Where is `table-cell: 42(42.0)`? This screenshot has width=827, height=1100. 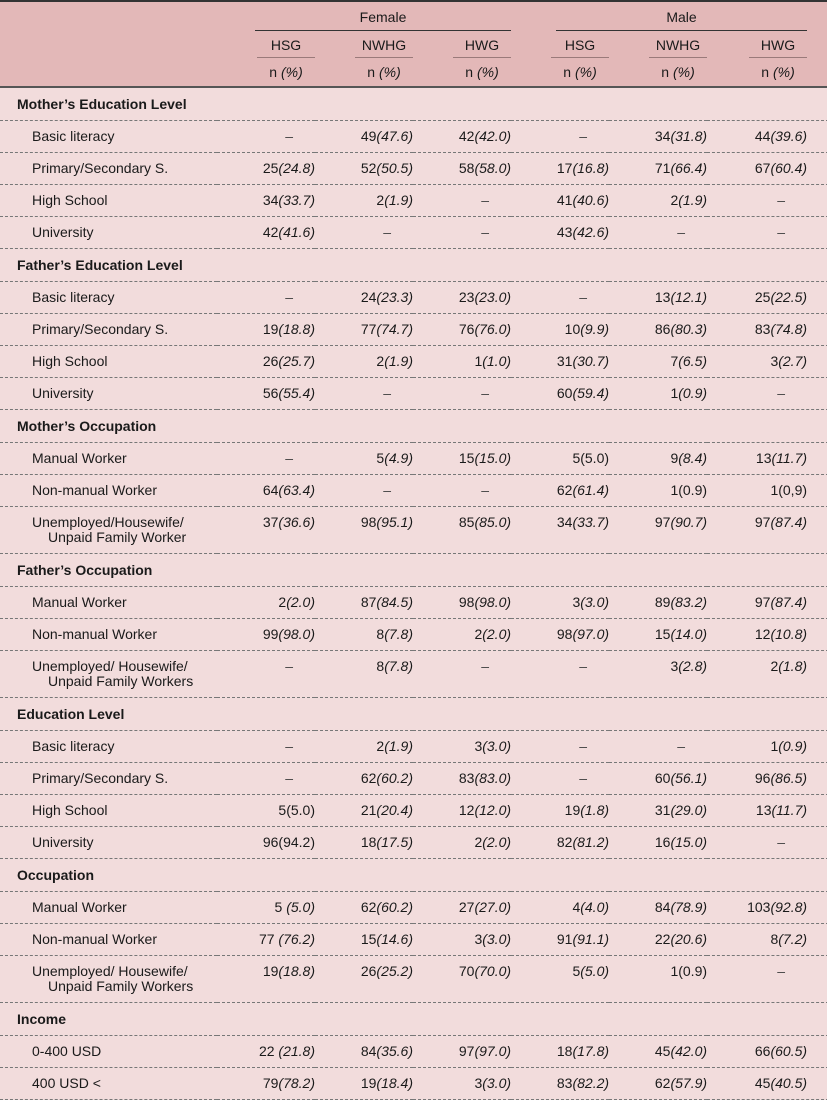
table-cell: 42(42.0) is located at coordinates (462, 137).